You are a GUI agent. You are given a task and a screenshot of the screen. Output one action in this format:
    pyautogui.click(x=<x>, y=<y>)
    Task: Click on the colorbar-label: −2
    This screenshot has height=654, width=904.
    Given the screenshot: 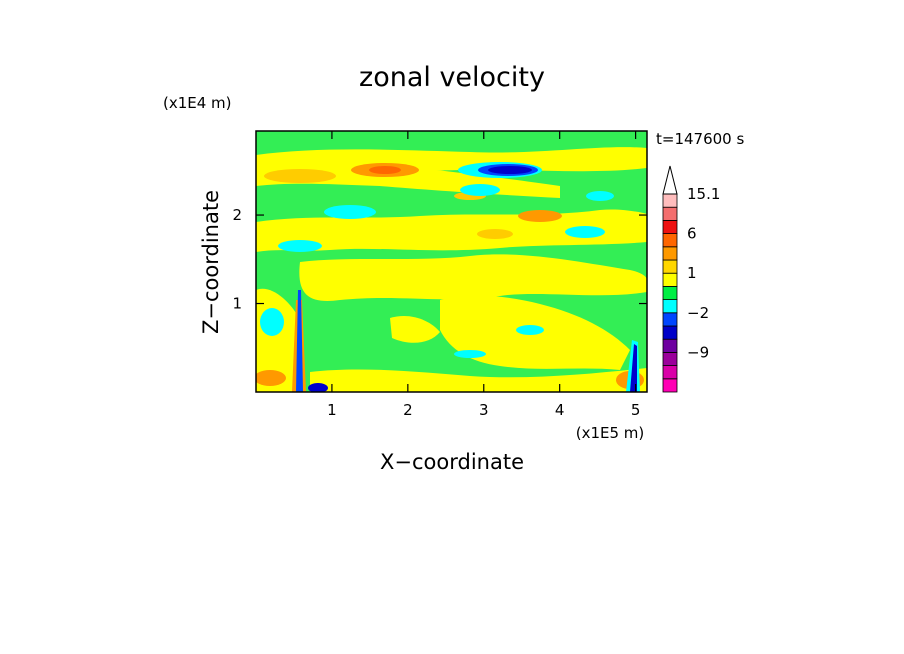 What is the action you would take?
    pyautogui.click(x=698, y=313)
    